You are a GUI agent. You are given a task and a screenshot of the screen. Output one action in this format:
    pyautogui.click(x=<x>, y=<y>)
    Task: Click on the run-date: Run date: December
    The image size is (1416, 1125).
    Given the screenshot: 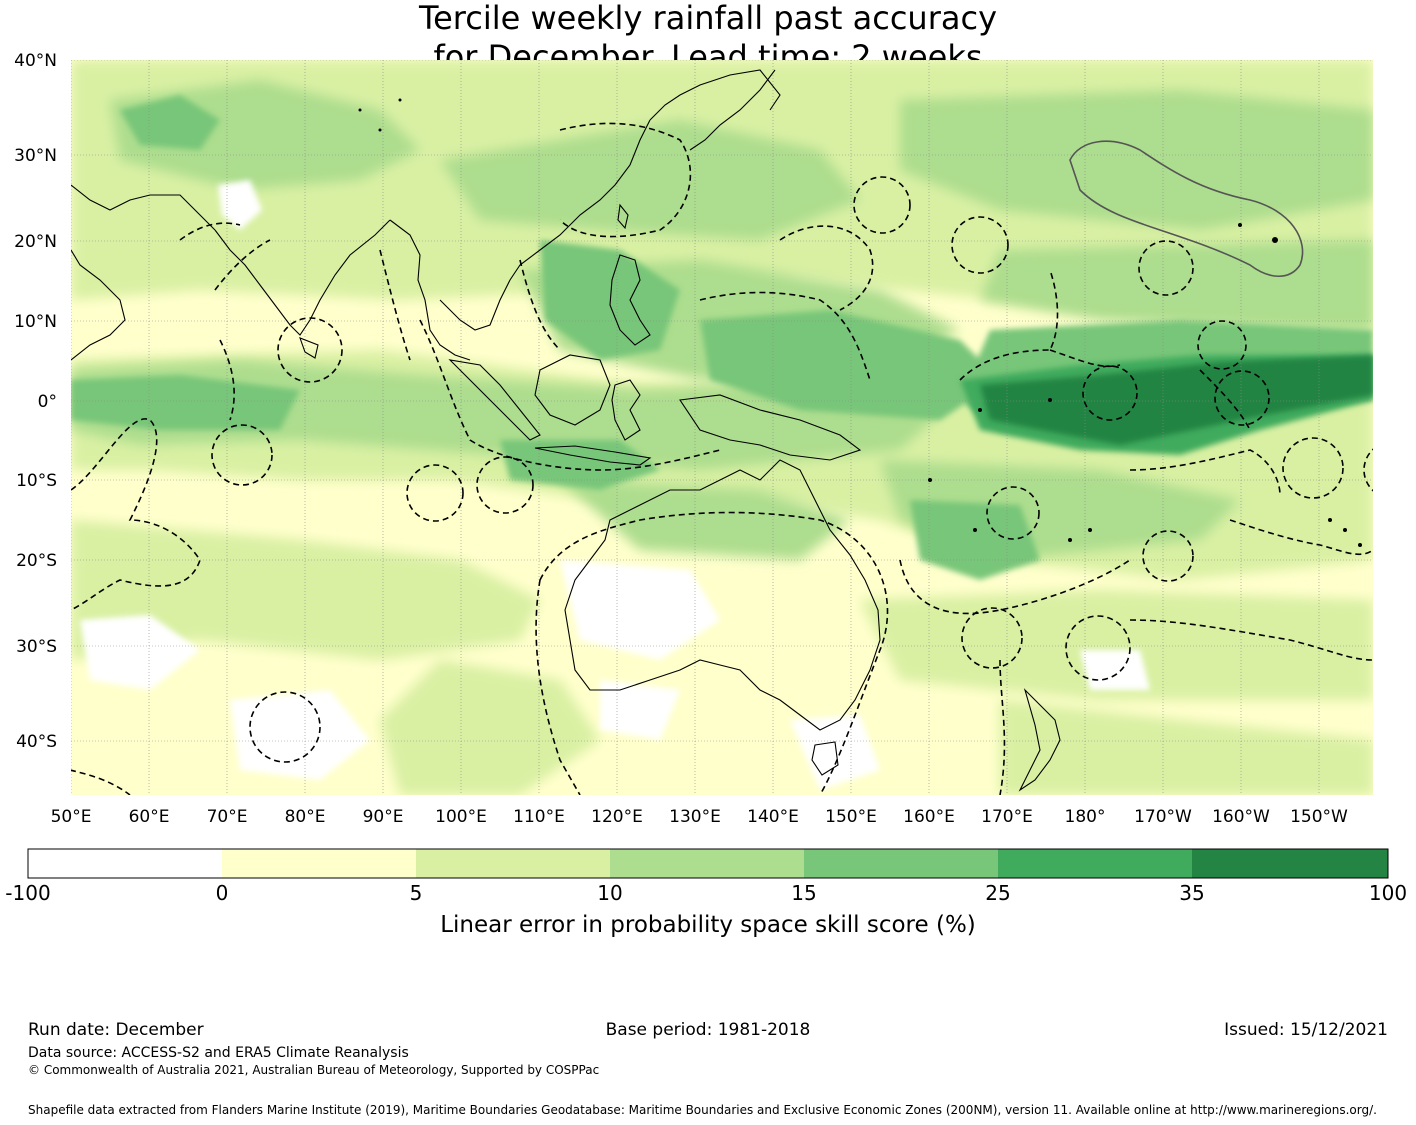 What is the action you would take?
    pyautogui.click(x=116, y=1030)
    